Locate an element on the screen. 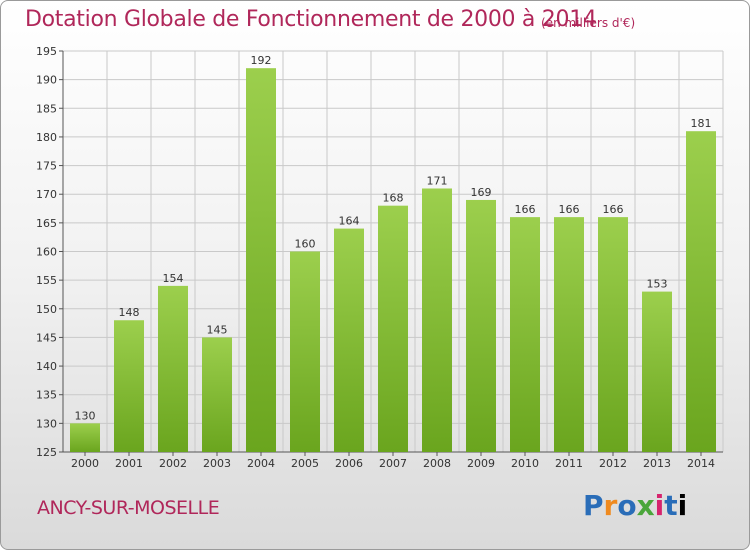 The image size is (750, 550). y-tick-label: 135 is located at coordinates (46, 395).